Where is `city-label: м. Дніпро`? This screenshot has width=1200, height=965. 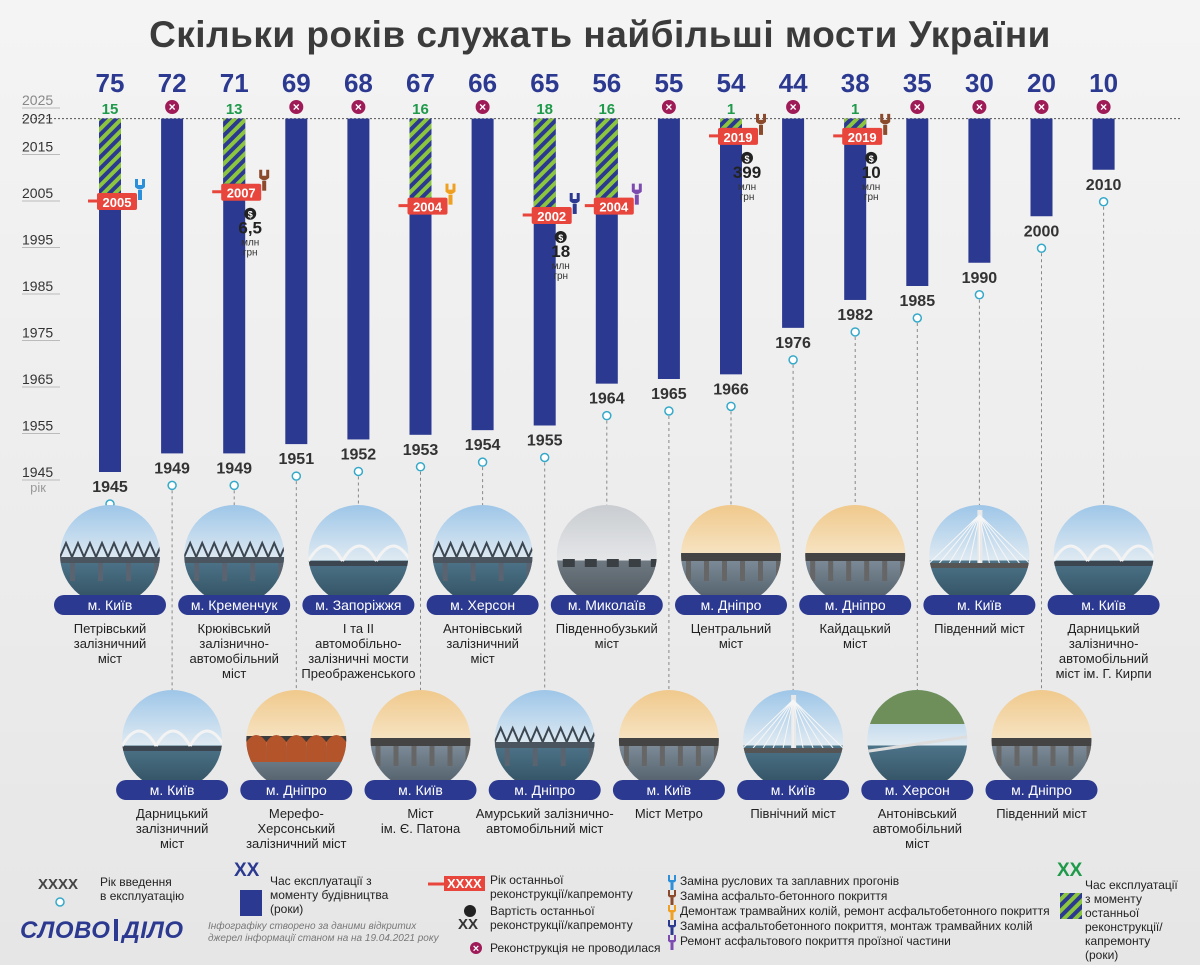 city-label: м. Дніпро is located at coordinates (544, 790).